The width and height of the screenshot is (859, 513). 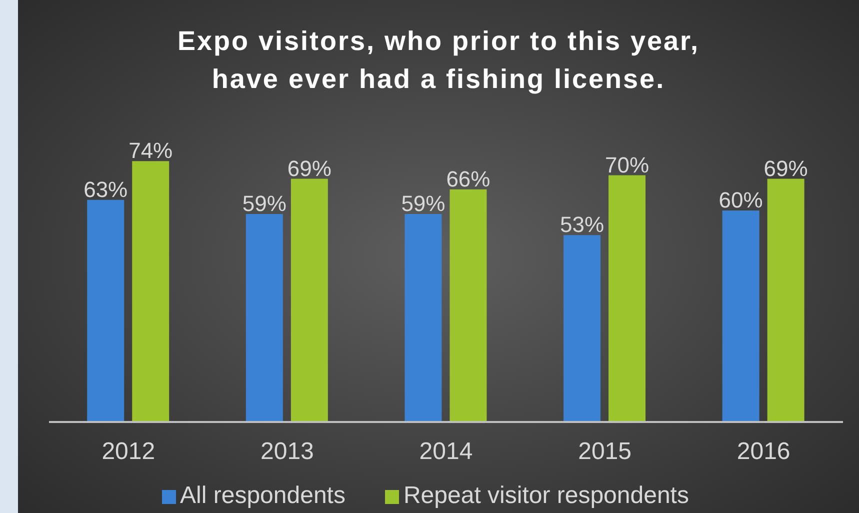 What do you see at coordinates (150, 151) in the screenshot?
I see `data-label: 74%` at bounding box center [150, 151].